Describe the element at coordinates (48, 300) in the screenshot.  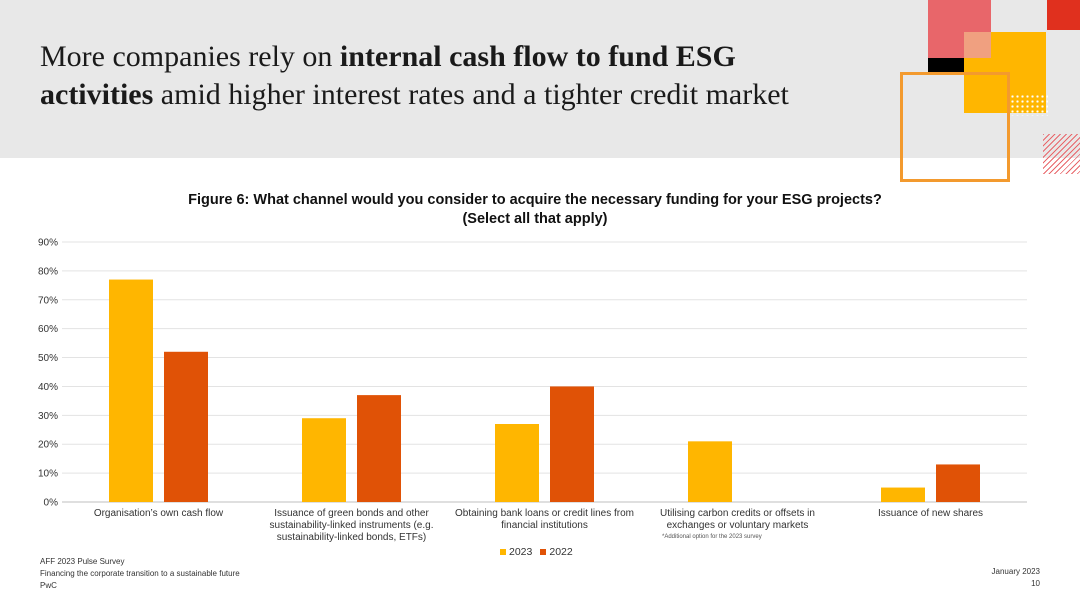
I see `y-tick-label: 70%` at that location.